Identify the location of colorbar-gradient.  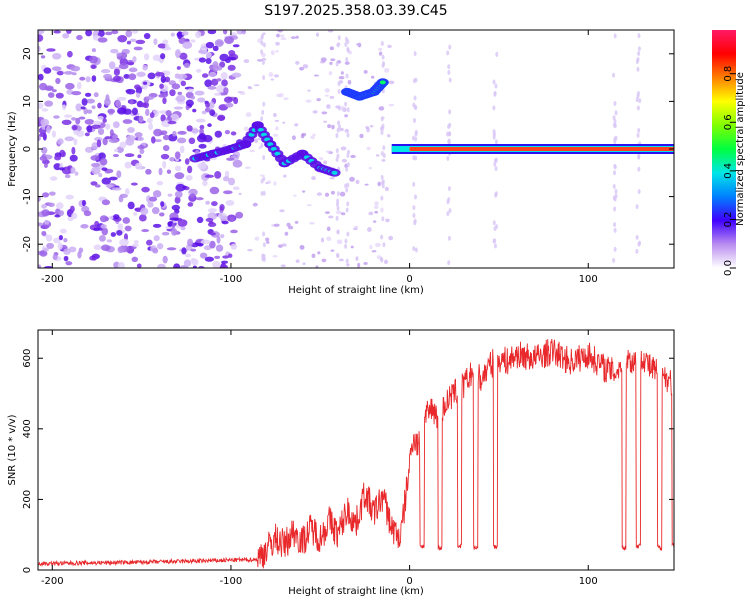
(724, 149).